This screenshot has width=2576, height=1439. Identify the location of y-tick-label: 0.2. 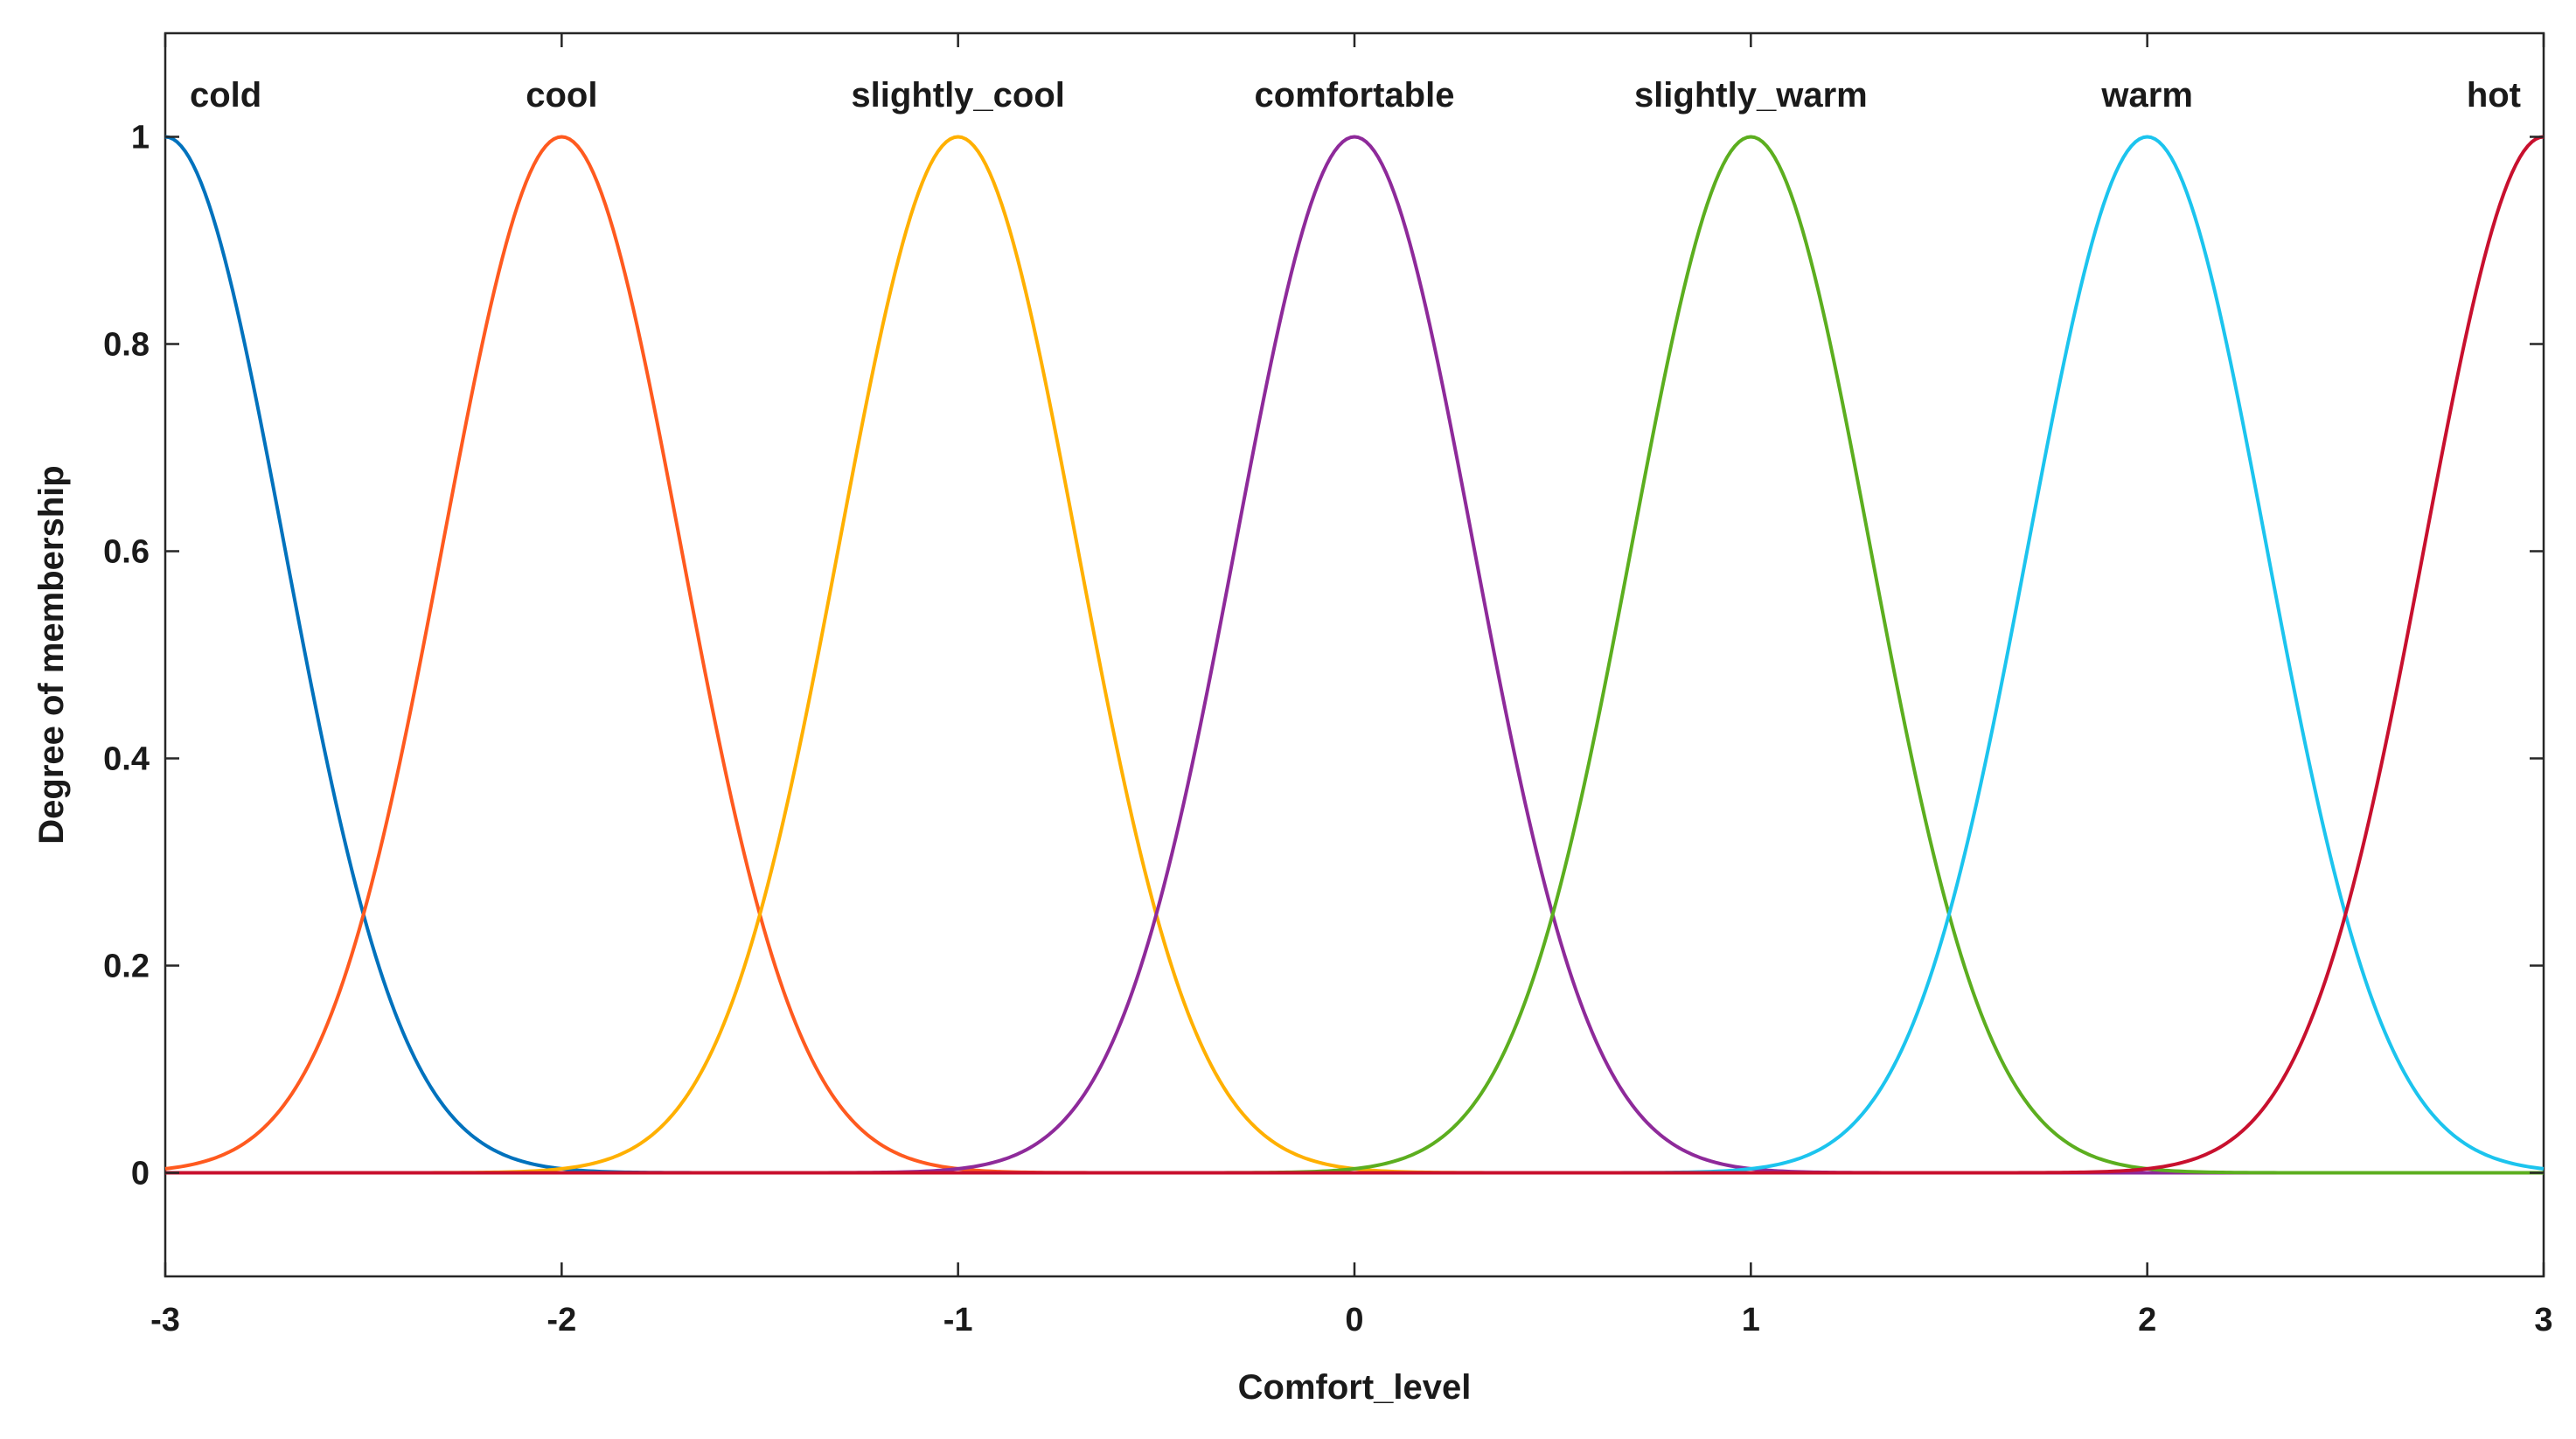
(127, 967).